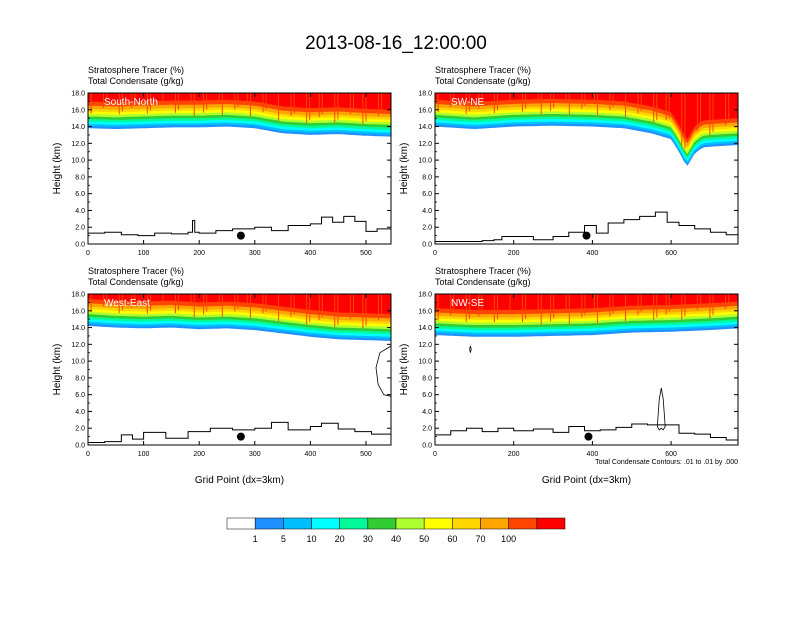  What do you see at coordinates (368, 539) in the screenshot?
I see `colorbar-label: 30` at bounding box center [368, 539].